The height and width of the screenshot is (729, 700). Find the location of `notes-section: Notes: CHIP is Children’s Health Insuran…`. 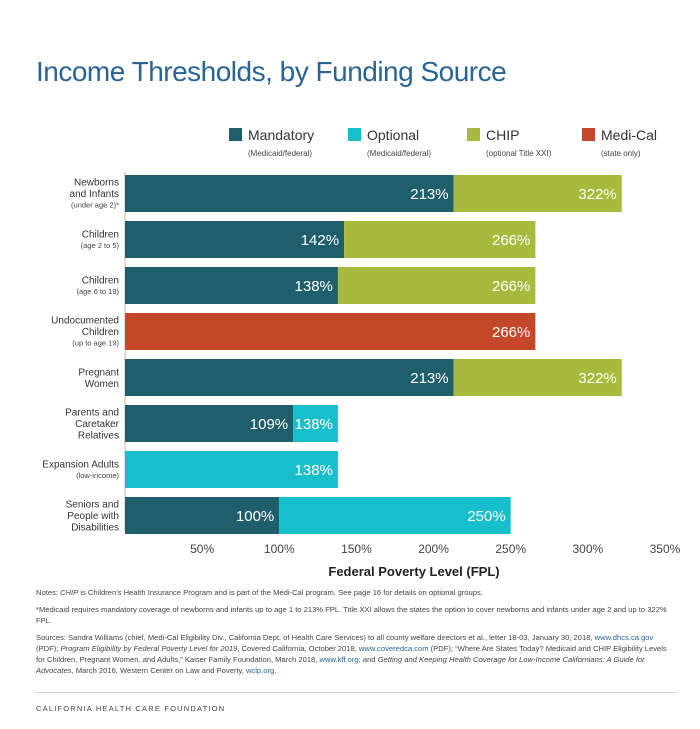

notes-section: Notes: CHIP is Children’s Health Insuran… is located at coordinates (356, 634).